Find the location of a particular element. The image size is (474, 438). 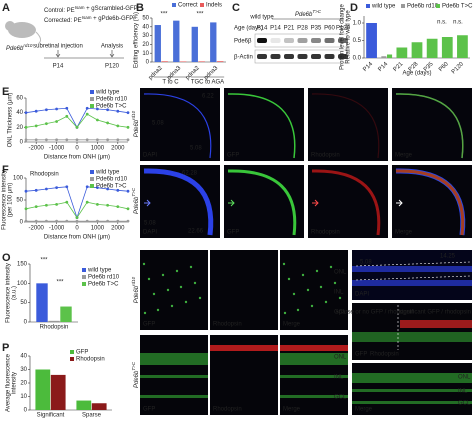

row-label: Pde6brd10 is located at coordinates (135, 289).